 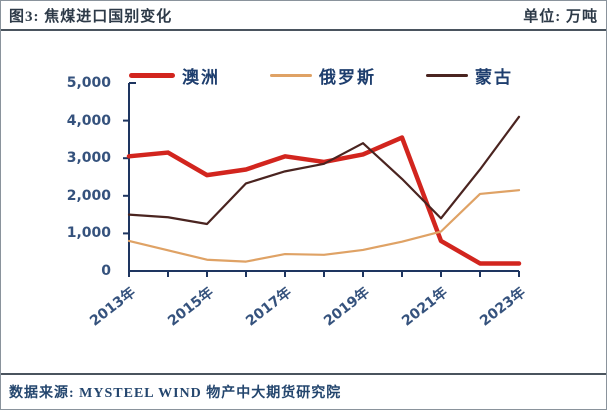 What do you see at coordinates (88, 120) in the screenshot?
I see `y-tick-label: 4,000` at bounding box center [88, 120].